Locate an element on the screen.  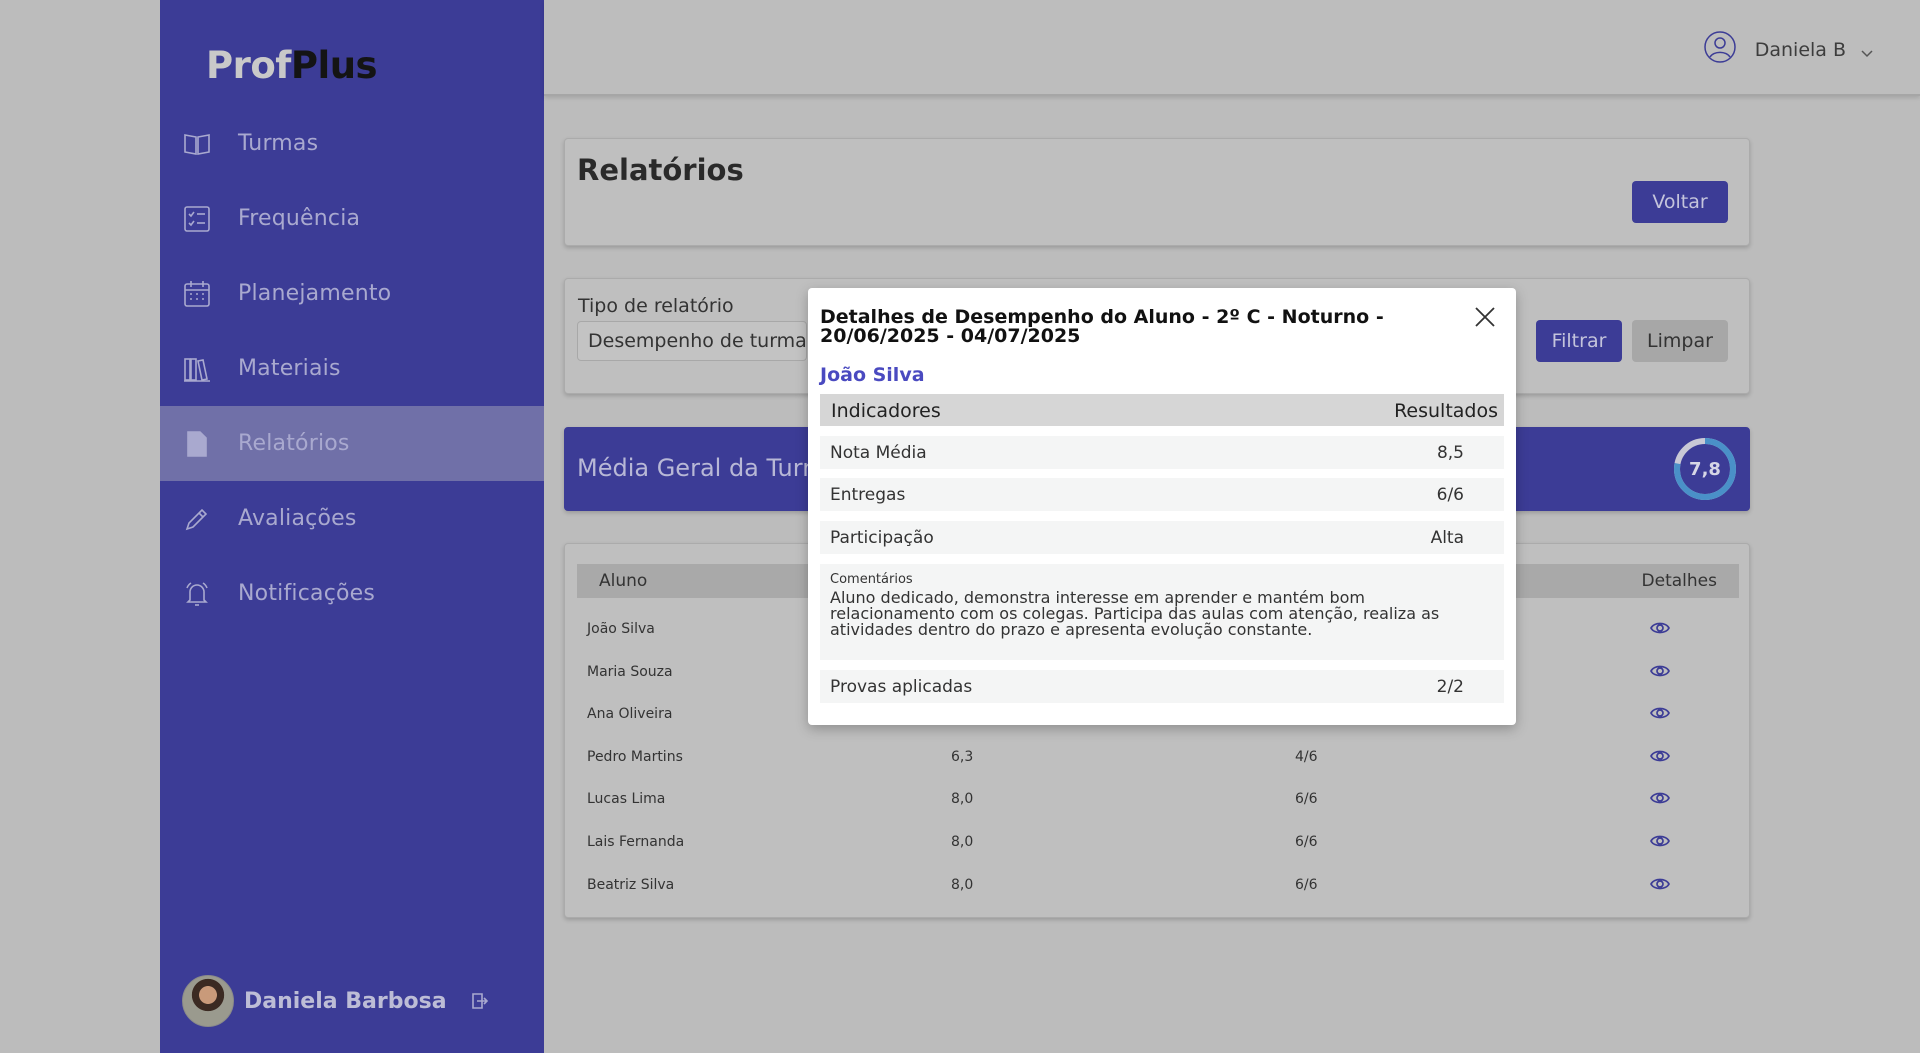
sidebar-item-planejamento: Planejamento is located at coordinates (352, 293).